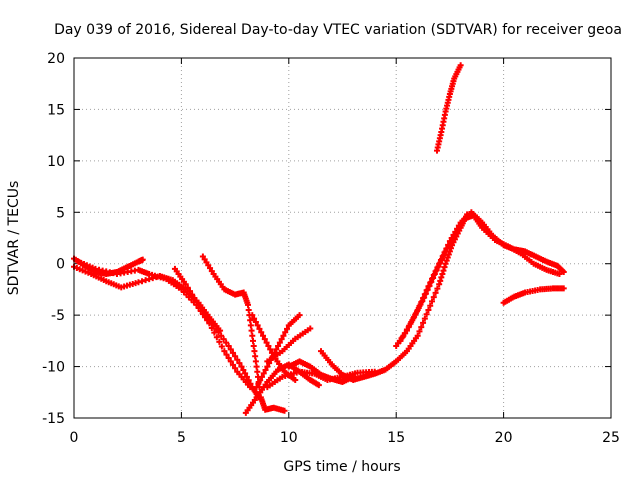 Image resolution: width=640 pixels, height=480 pixels. Describe the element at coordinates (60, 265) in the screenshot. I see `y-tick-label: 0` at that location.